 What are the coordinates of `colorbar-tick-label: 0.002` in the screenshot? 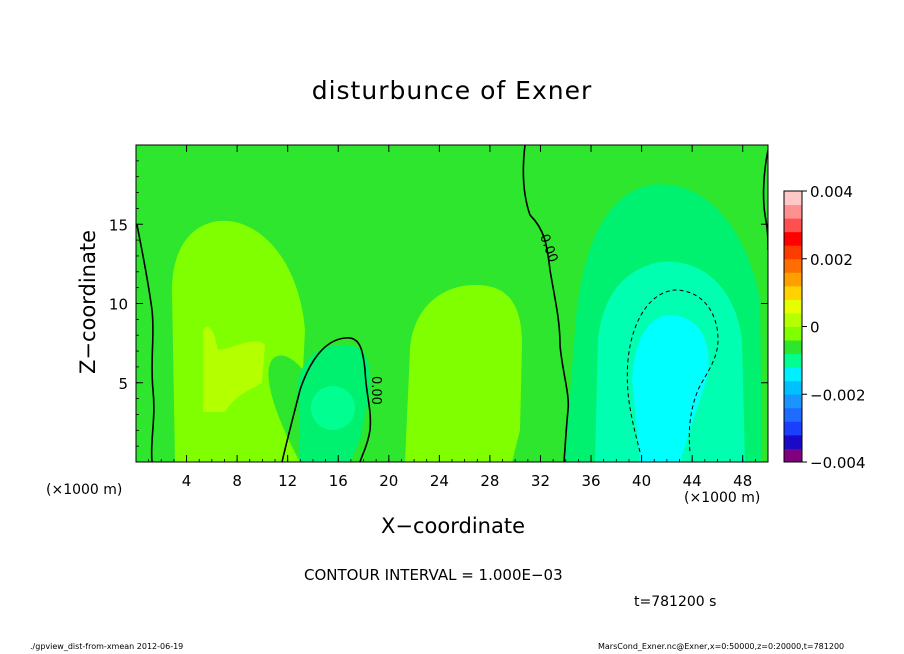 It's located at (831, 260).